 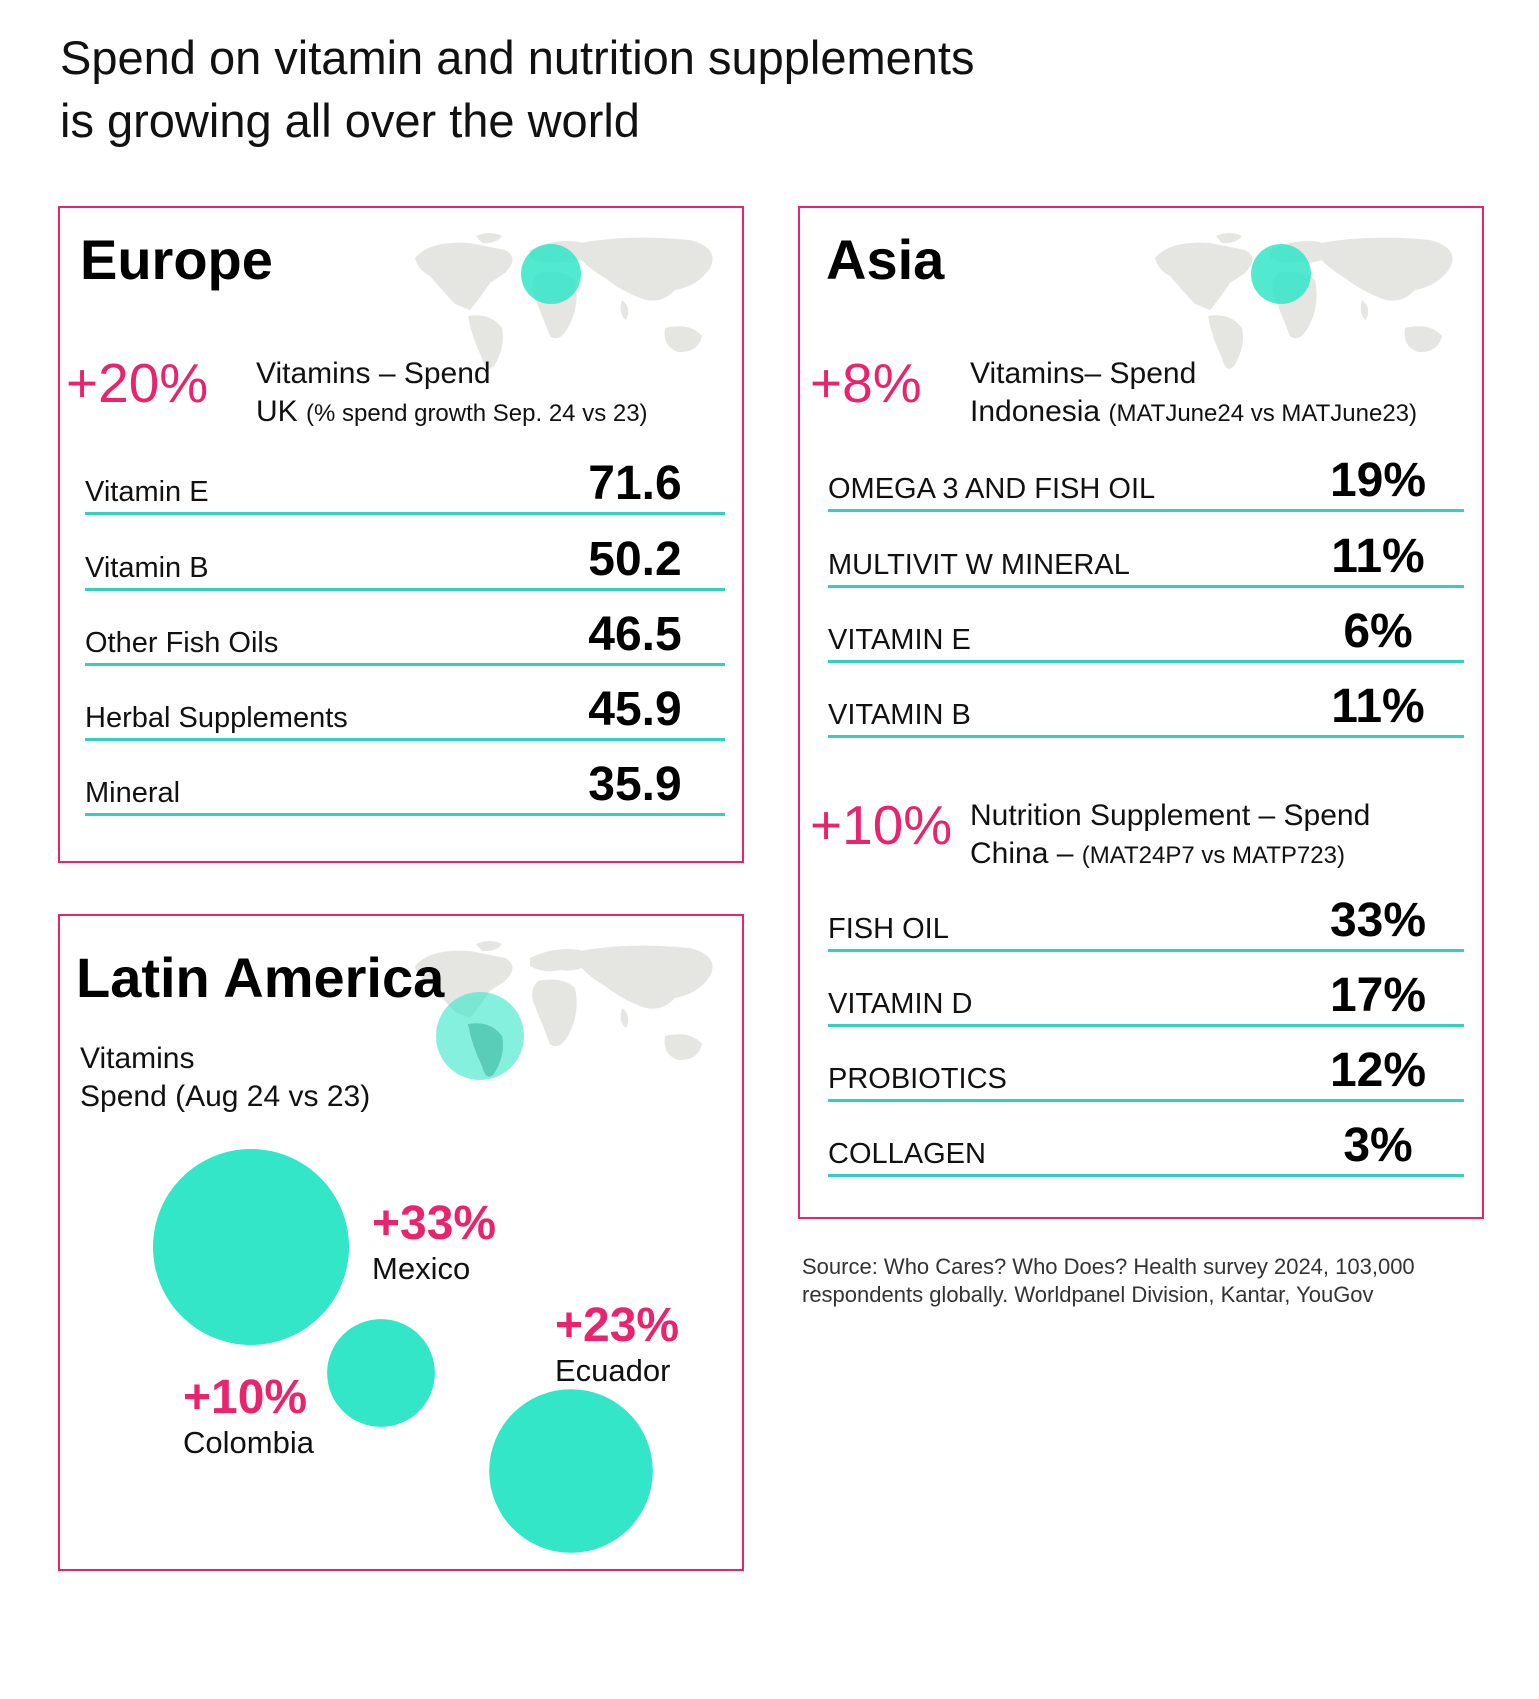 What do you see at coordinates (1146, 625) in the screenshot?
I see `indonesia-row: VITAMIN E 6%` at bounding box center [1146, 625].